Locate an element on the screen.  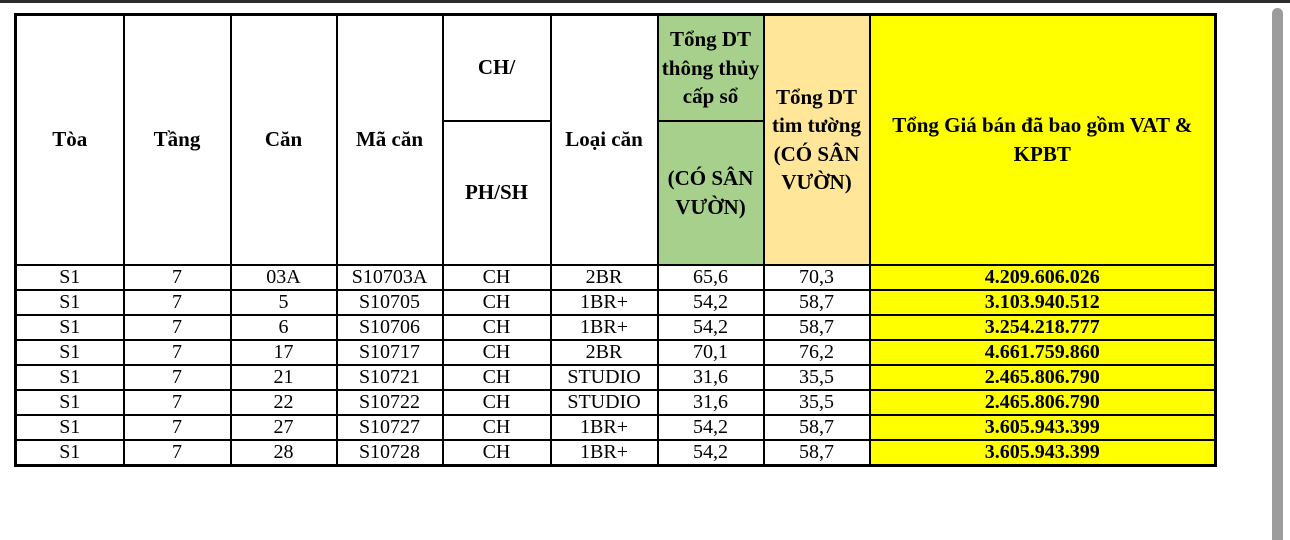
cell-ma-can: S10706 is located at coordinates (389, 327).